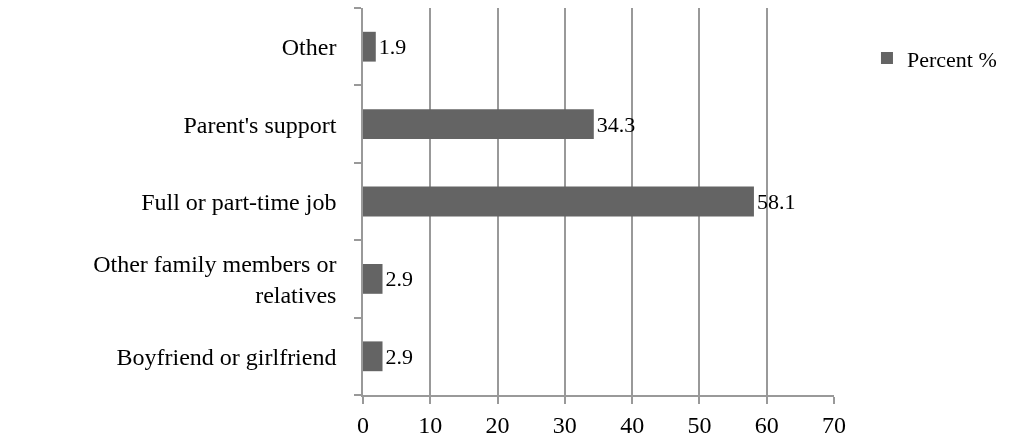 The image size is (1012, 446). I want to click on x-tick-label: 30, so click(564, 424).